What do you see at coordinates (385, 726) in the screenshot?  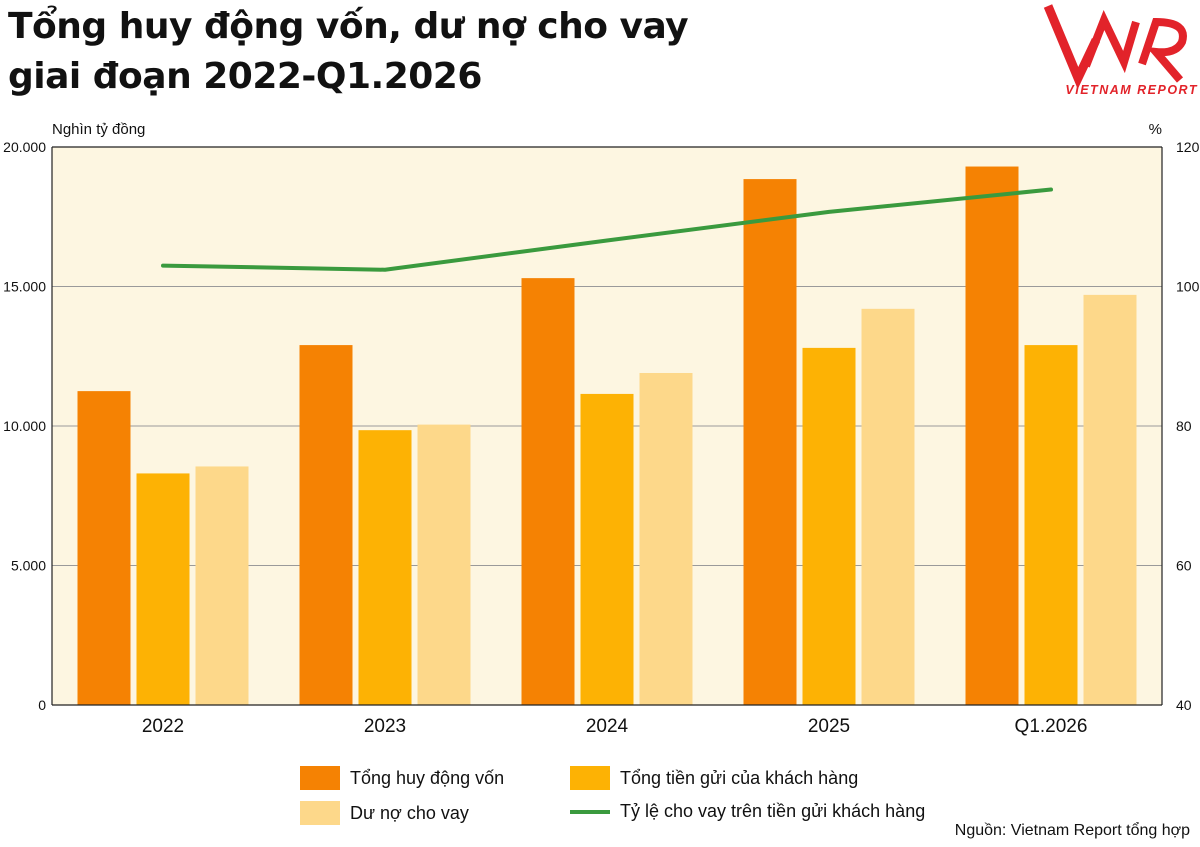 I see `x-tick-label: 2023` at bounding box center [385, 726].